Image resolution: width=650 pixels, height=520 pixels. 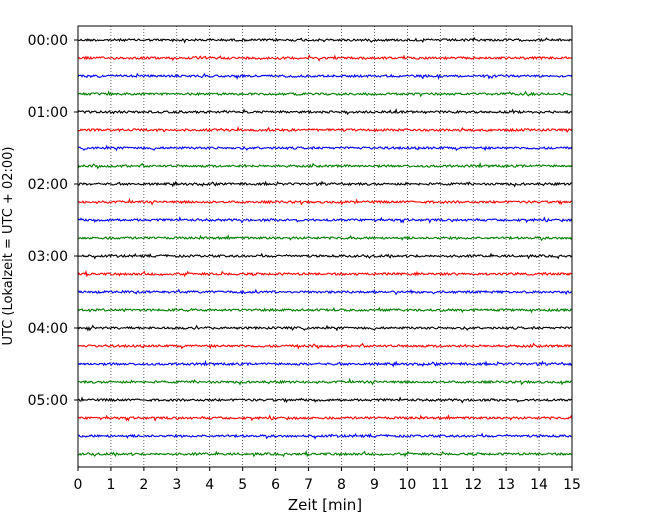 What do you see at coordinates (110, 485) in the screenshot?
I see `x-tick-label: 1` at bounding box center [110, 485].